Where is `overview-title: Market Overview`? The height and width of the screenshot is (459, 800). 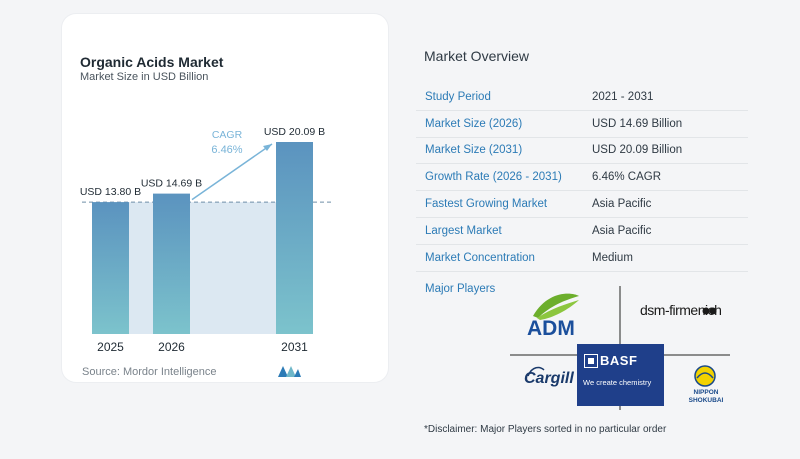 overview-title: Market Overview is located at coordinates (477, 56).